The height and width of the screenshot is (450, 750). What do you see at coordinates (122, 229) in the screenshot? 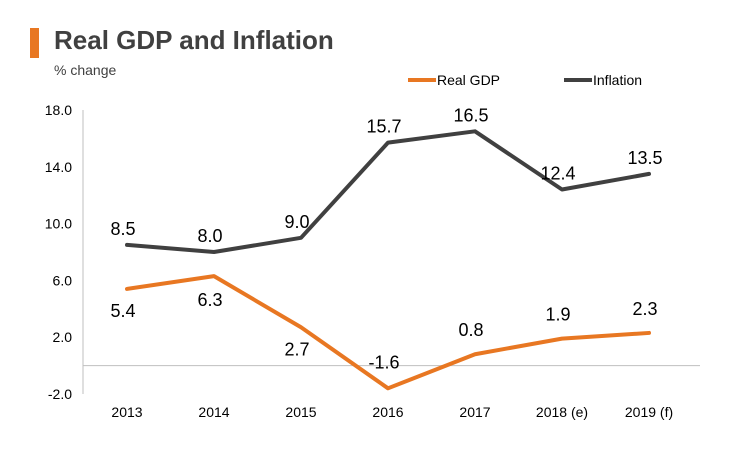
I see `inflation-data-label: 8.5` at bounding box center [122, 229].